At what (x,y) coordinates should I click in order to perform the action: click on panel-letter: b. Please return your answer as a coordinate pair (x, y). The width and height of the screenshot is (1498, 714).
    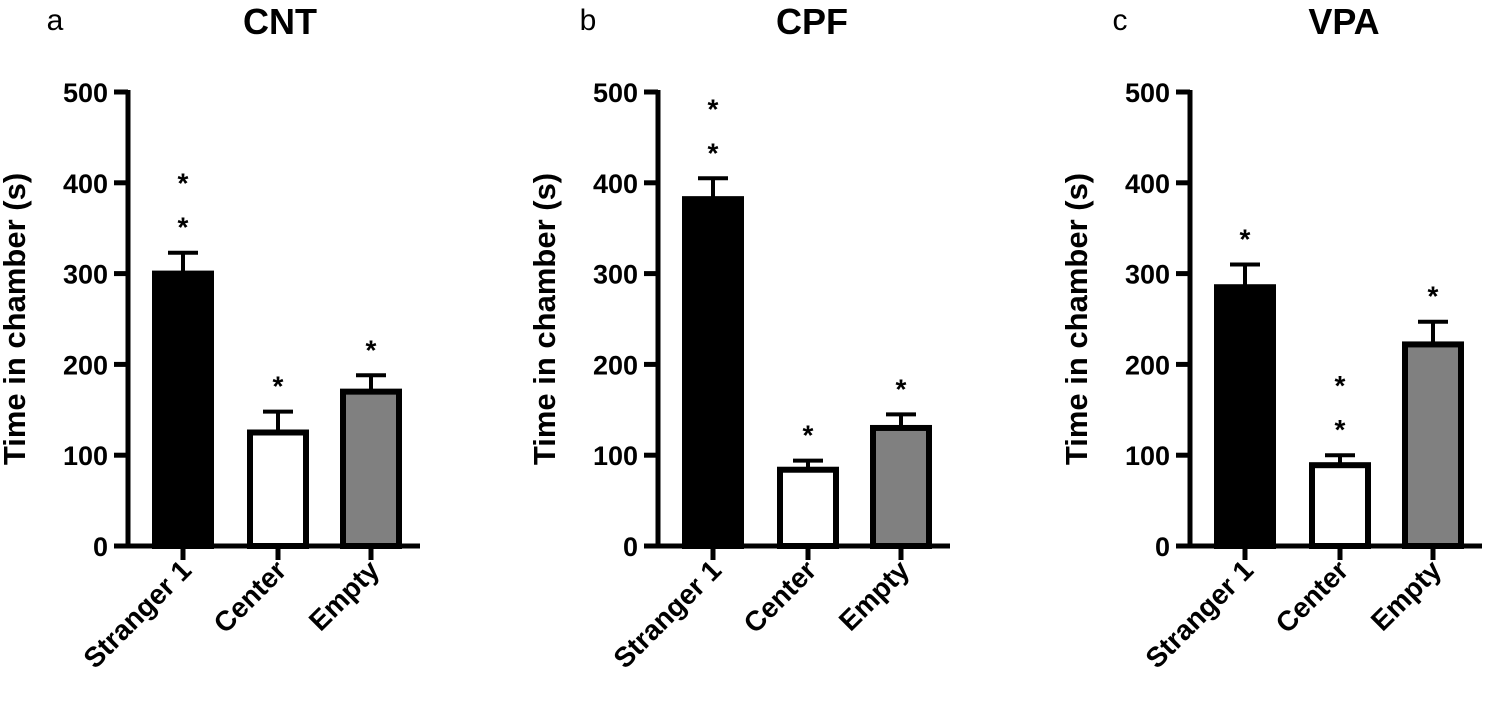
    Looking at the image, I should click on (588, 20).